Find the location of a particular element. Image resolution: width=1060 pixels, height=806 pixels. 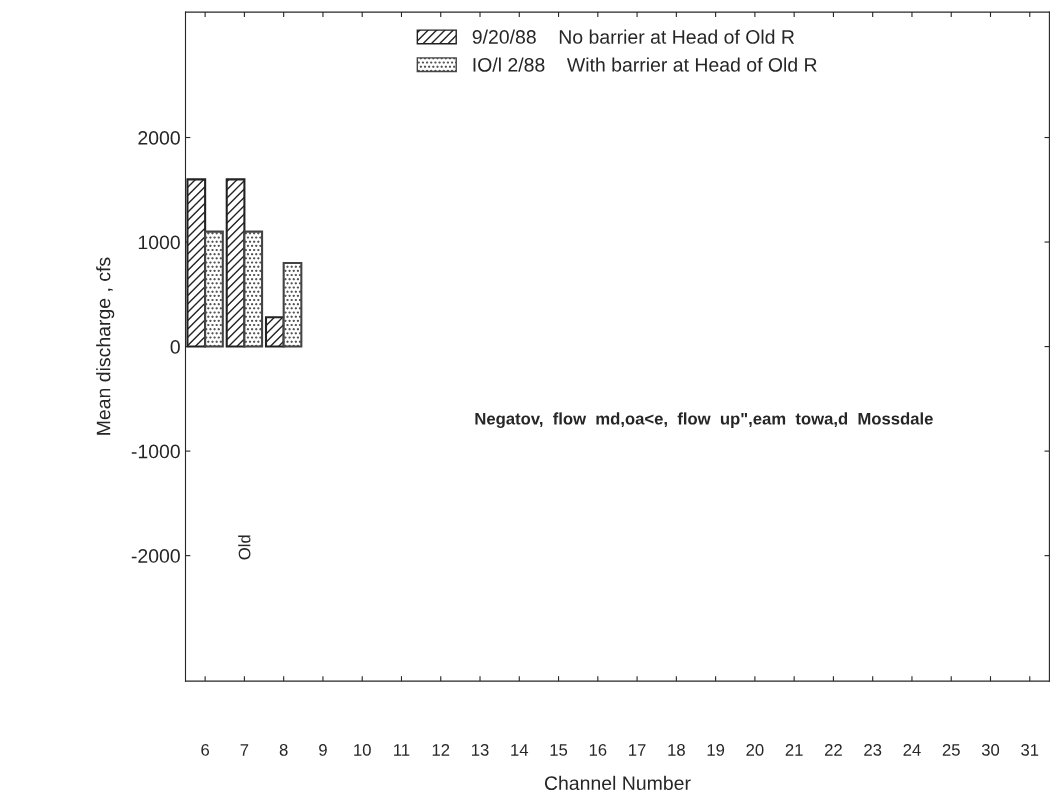

x-tick-label: 14 is located at coordinates (520, 750).